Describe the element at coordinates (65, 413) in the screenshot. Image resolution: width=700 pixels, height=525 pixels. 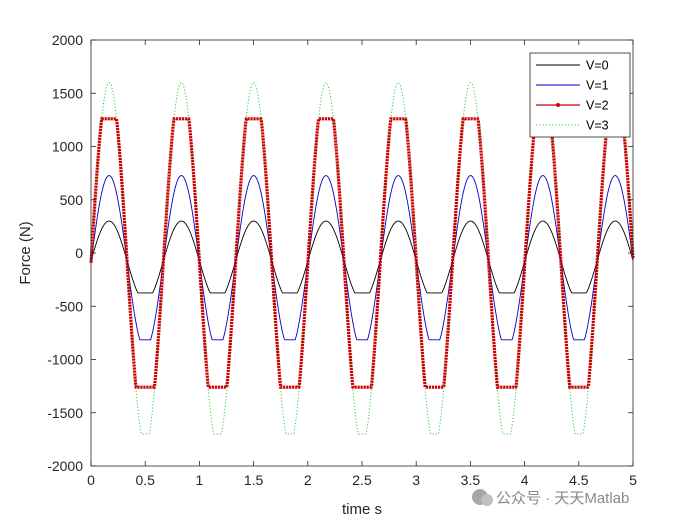
I see `y-tick-label: -1500` at that location.